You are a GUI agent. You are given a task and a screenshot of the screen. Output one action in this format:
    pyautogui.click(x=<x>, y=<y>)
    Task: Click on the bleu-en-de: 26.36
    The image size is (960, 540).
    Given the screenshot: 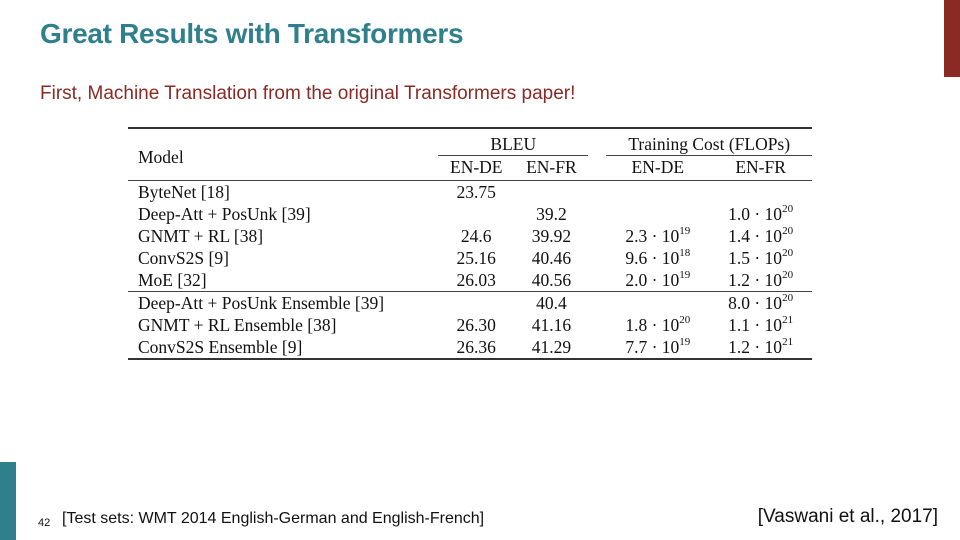 What is the action you would take?
    pyautogui.click(x=476, y=347)
    